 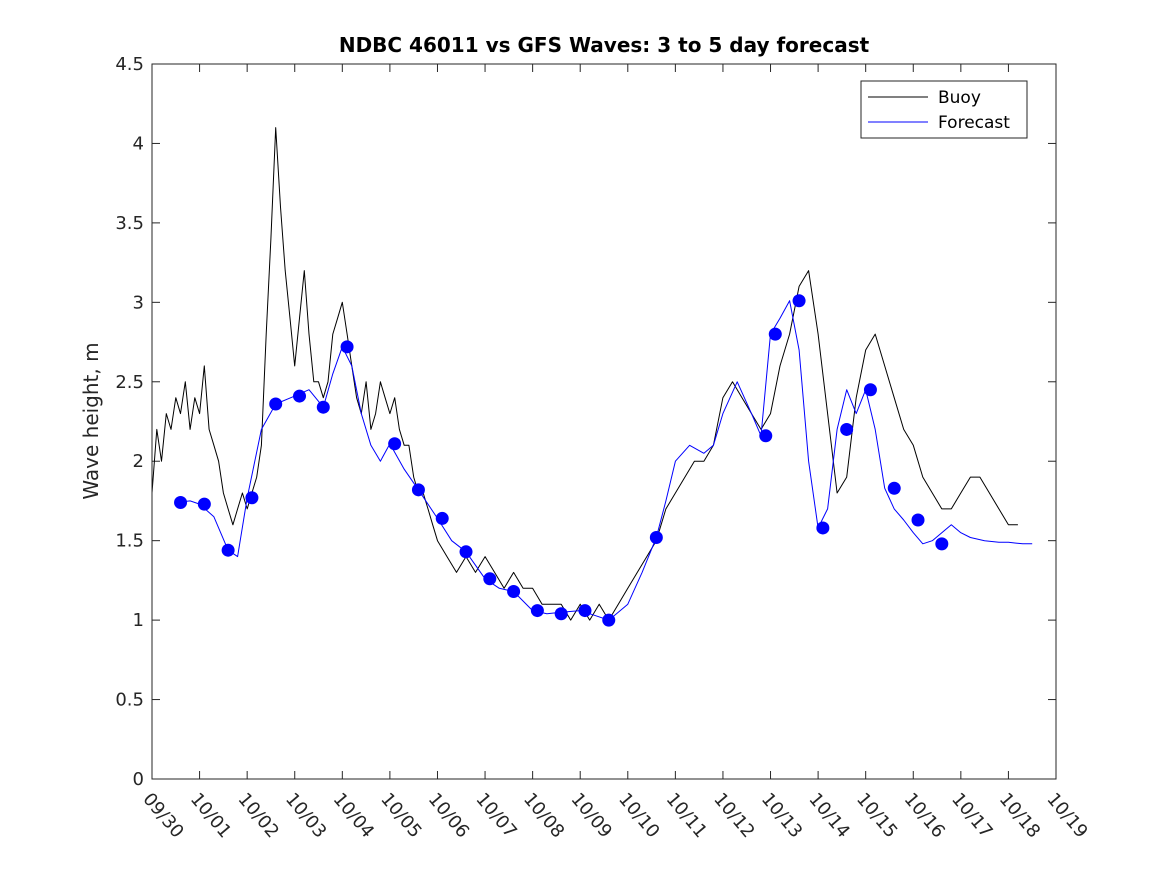 I want to click on legend: Buoy Forecast, so click(x=944, y=109).